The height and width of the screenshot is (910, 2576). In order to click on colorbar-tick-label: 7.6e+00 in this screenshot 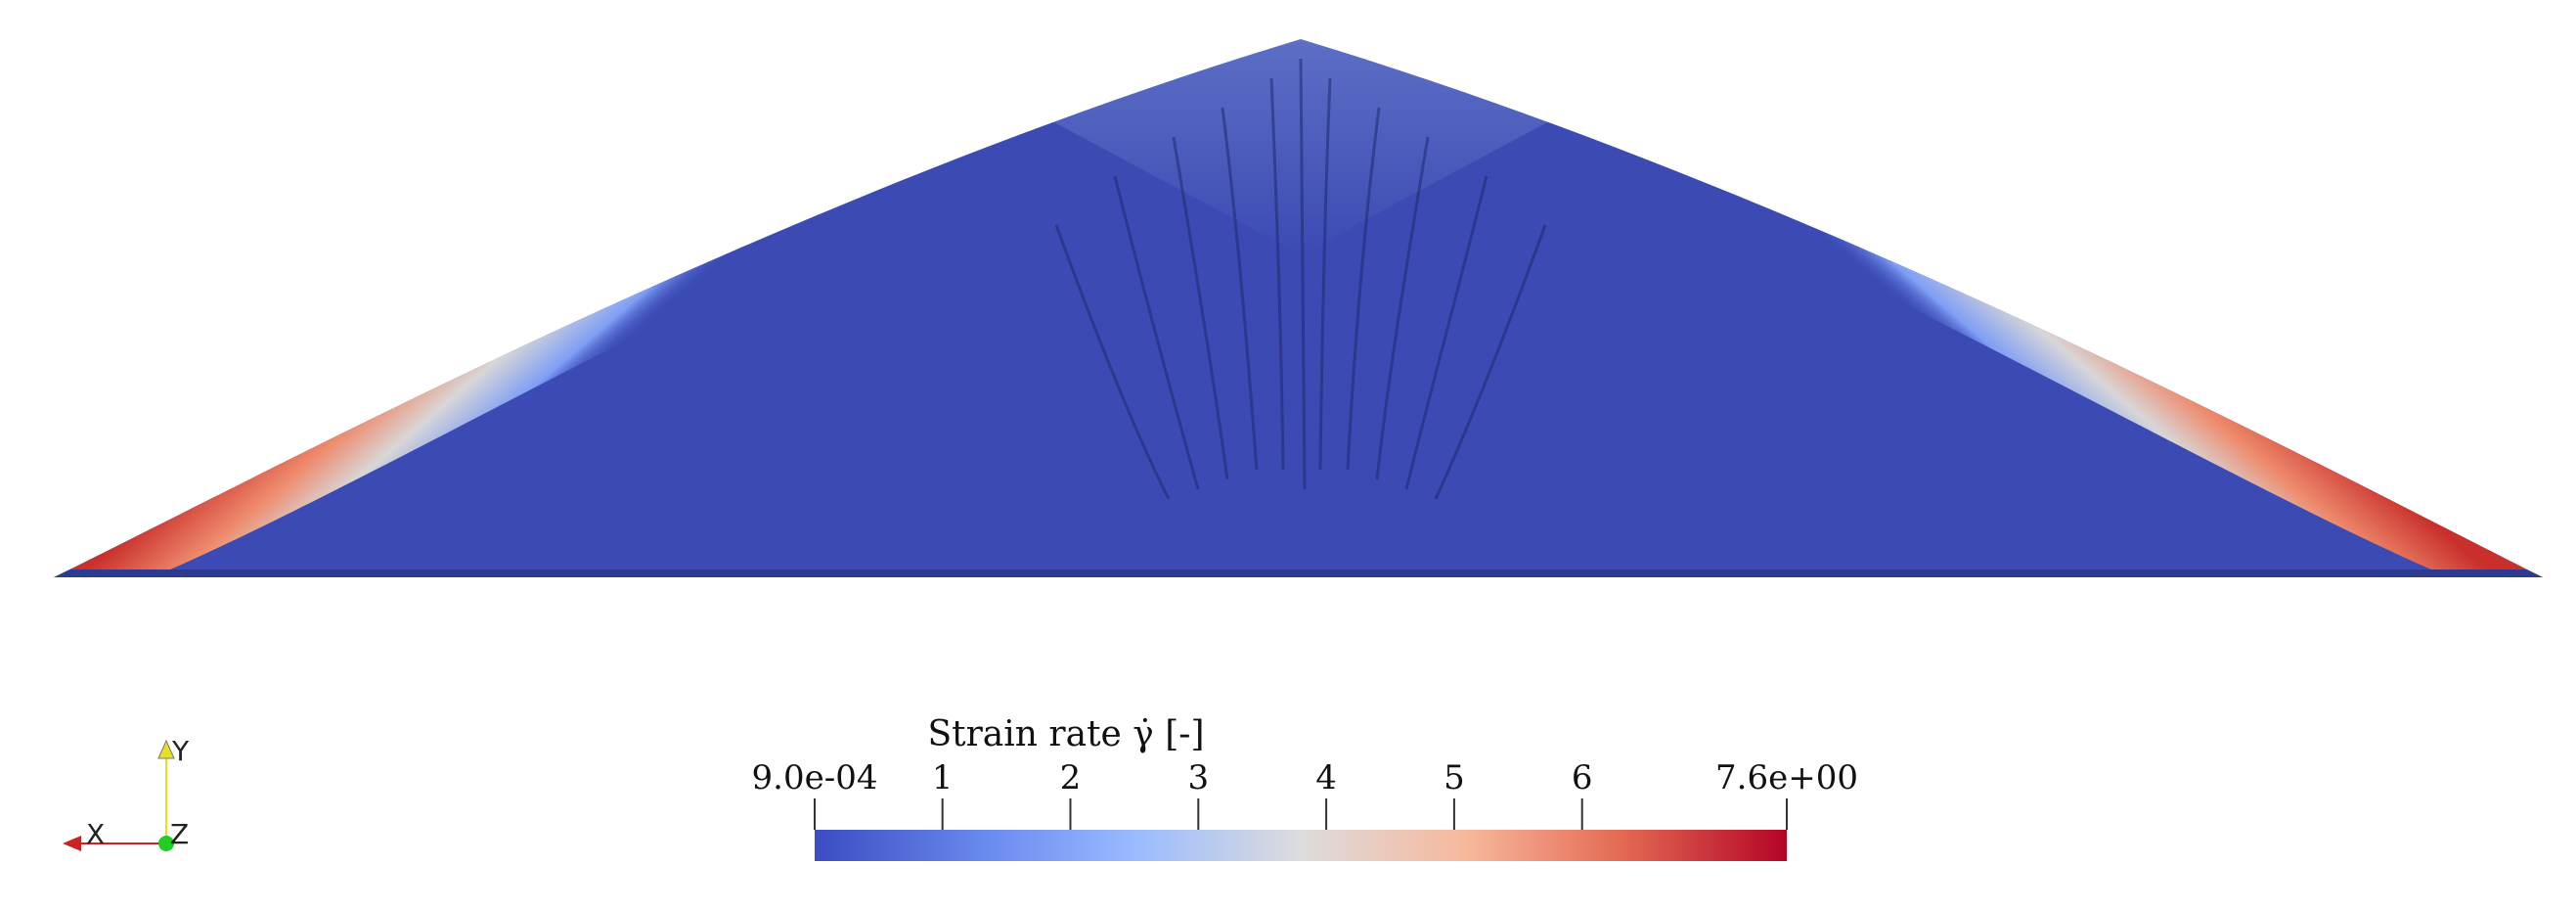, I will do `click(1786, 777)`.